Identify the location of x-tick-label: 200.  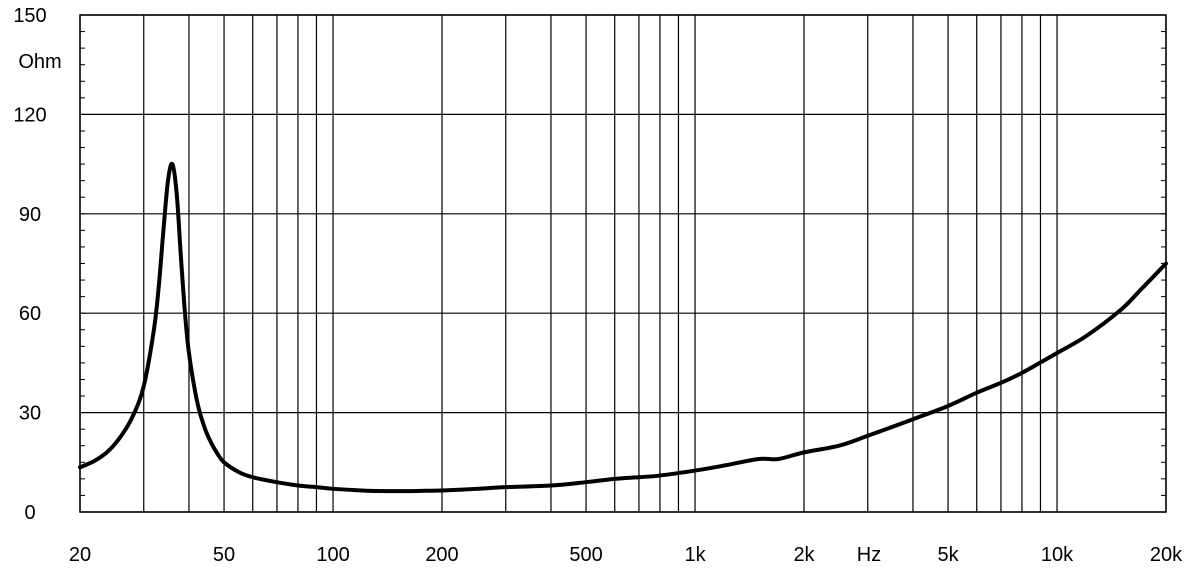
(441, 555).